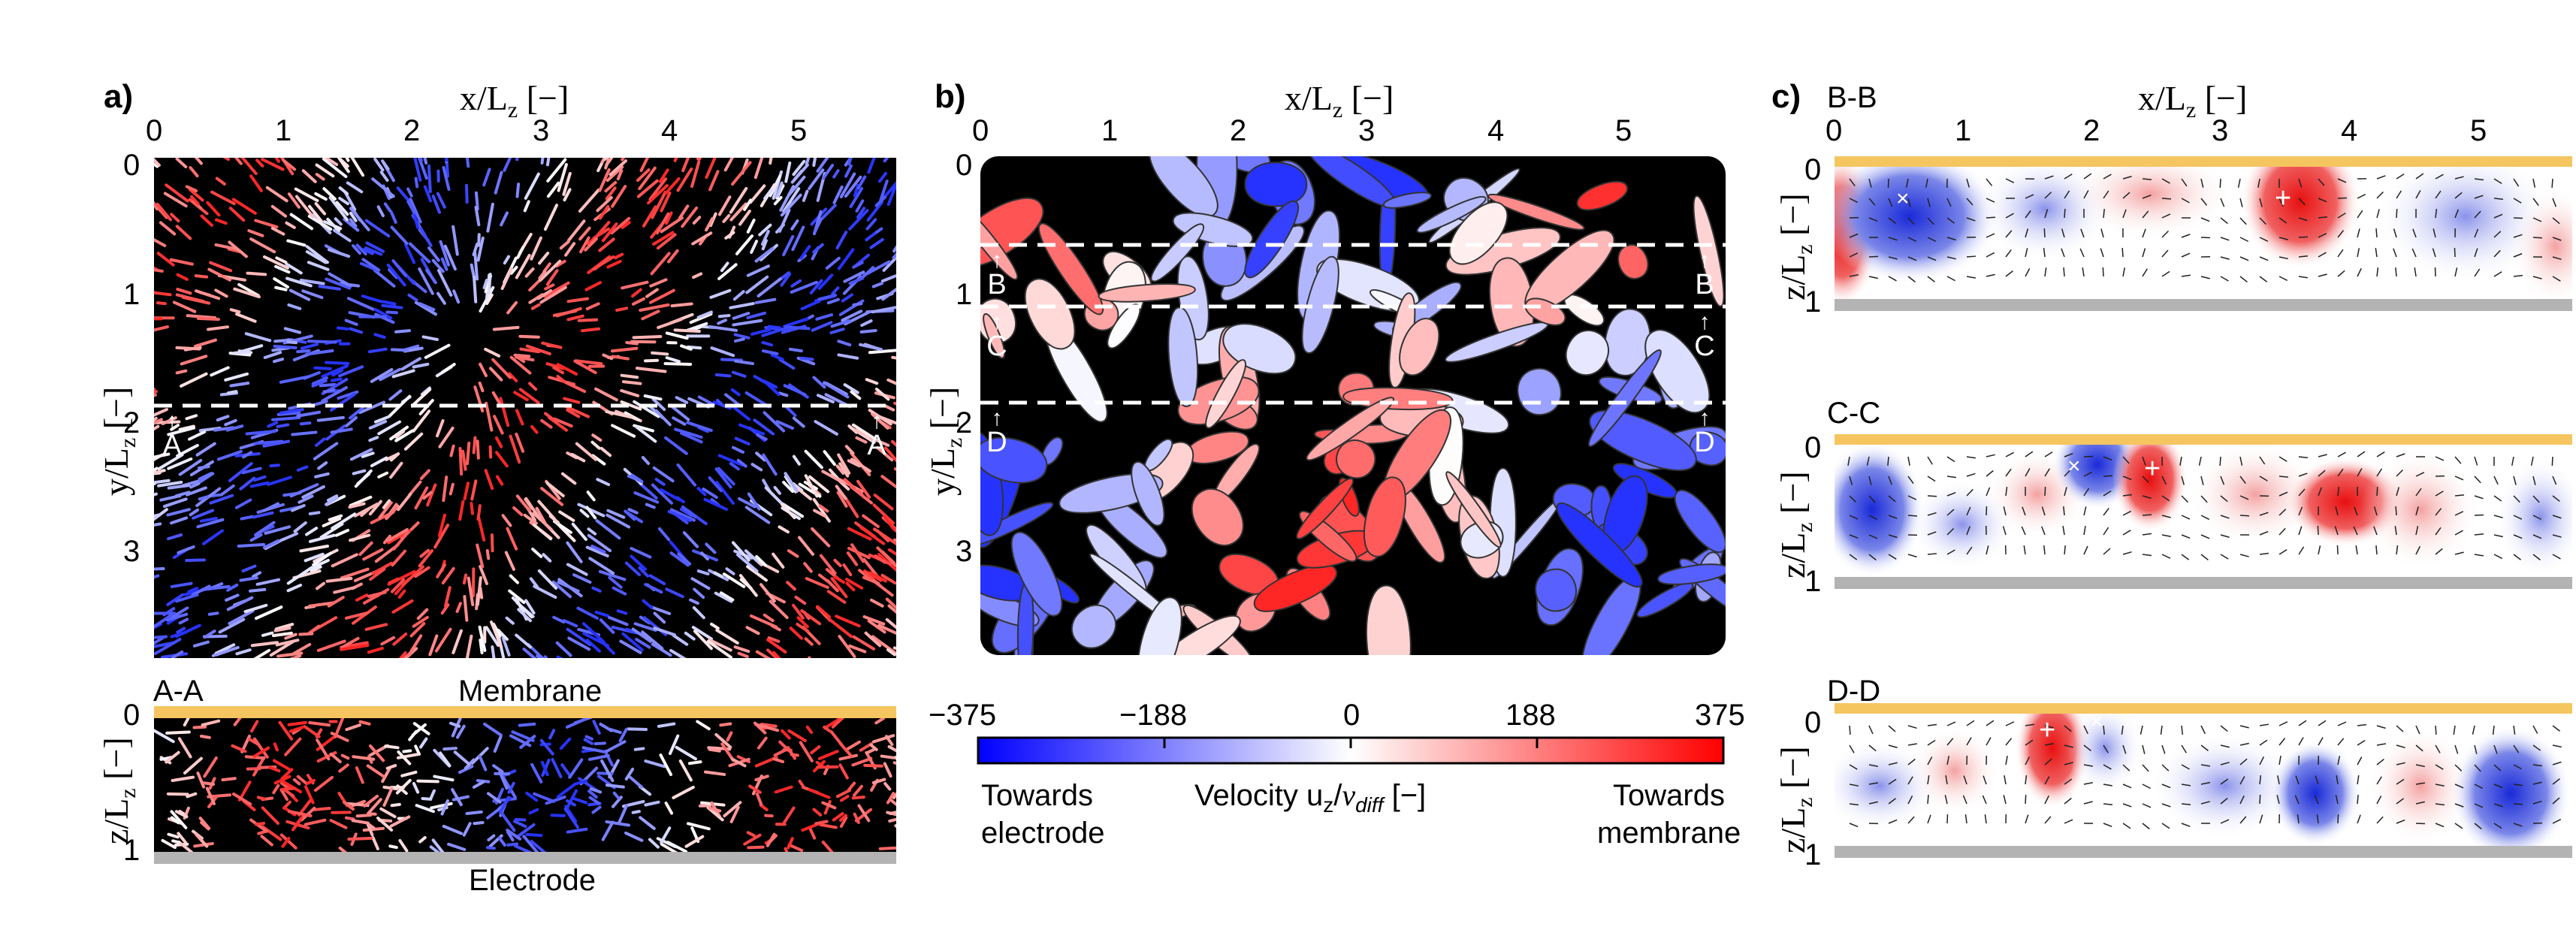  I want to click on panel-b-letter: b), so click(950, 96).